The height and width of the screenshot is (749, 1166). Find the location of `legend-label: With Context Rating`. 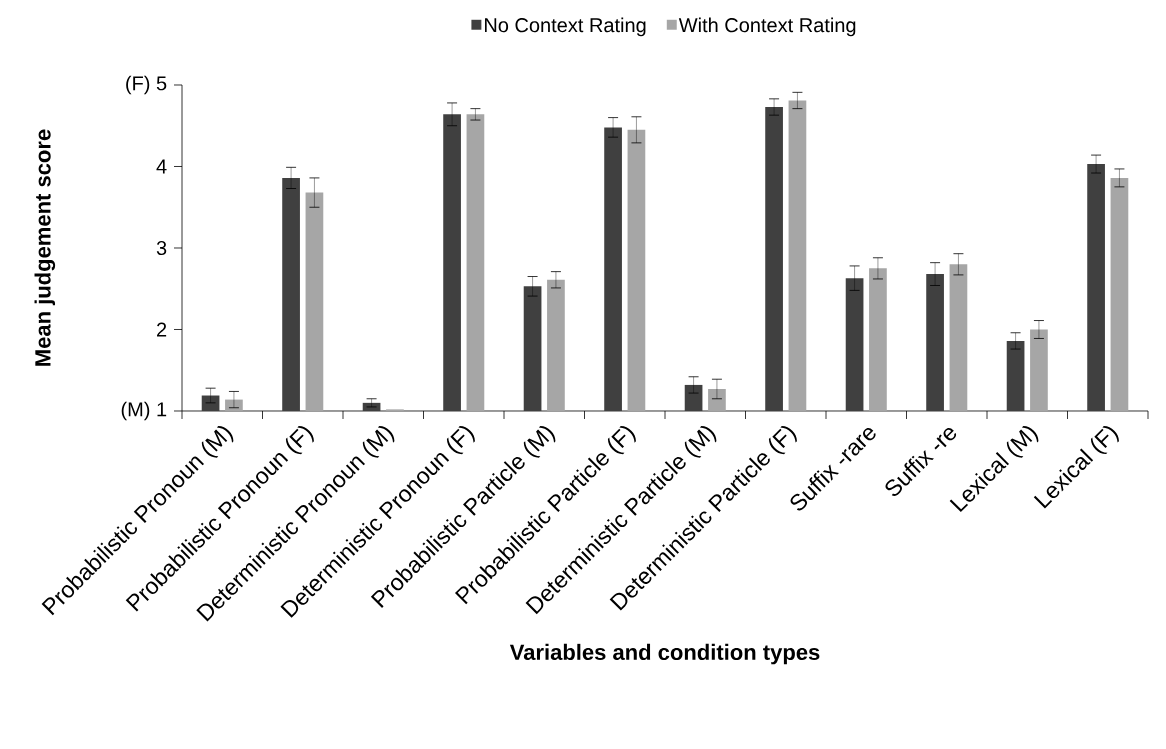

legend-label: With Context Rating is located at coordinates (767, 27).